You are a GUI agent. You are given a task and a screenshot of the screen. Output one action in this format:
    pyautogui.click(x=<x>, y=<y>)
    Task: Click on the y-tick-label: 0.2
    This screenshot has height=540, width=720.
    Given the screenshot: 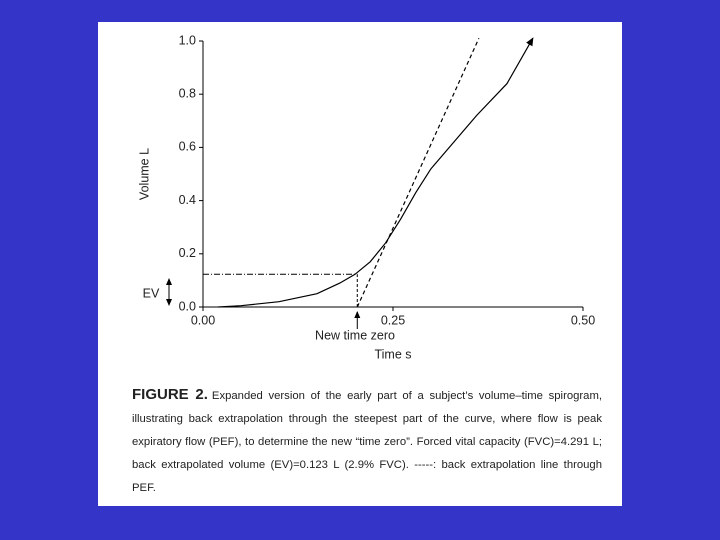 What is the action you would take?
    pyautogui.click(x=187, y=253)
    